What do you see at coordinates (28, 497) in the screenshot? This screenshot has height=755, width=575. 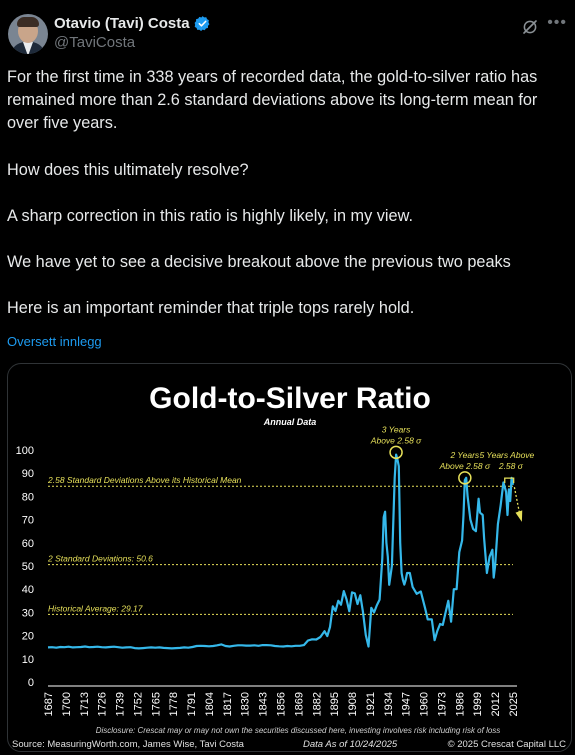 I see `y-tick-label: 80` at bounding box center [28, 497].